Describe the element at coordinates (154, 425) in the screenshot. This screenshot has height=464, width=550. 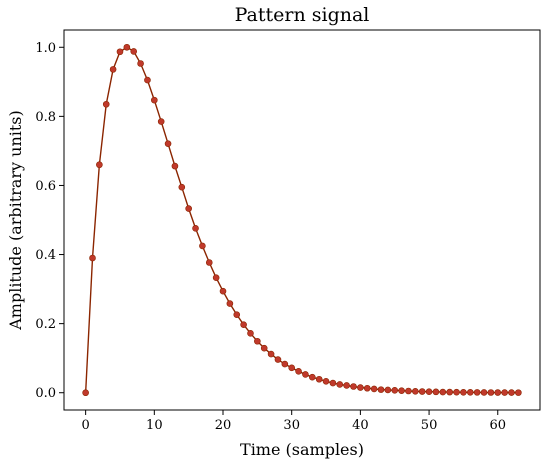
I see `x-tick-label: 10` at that location.